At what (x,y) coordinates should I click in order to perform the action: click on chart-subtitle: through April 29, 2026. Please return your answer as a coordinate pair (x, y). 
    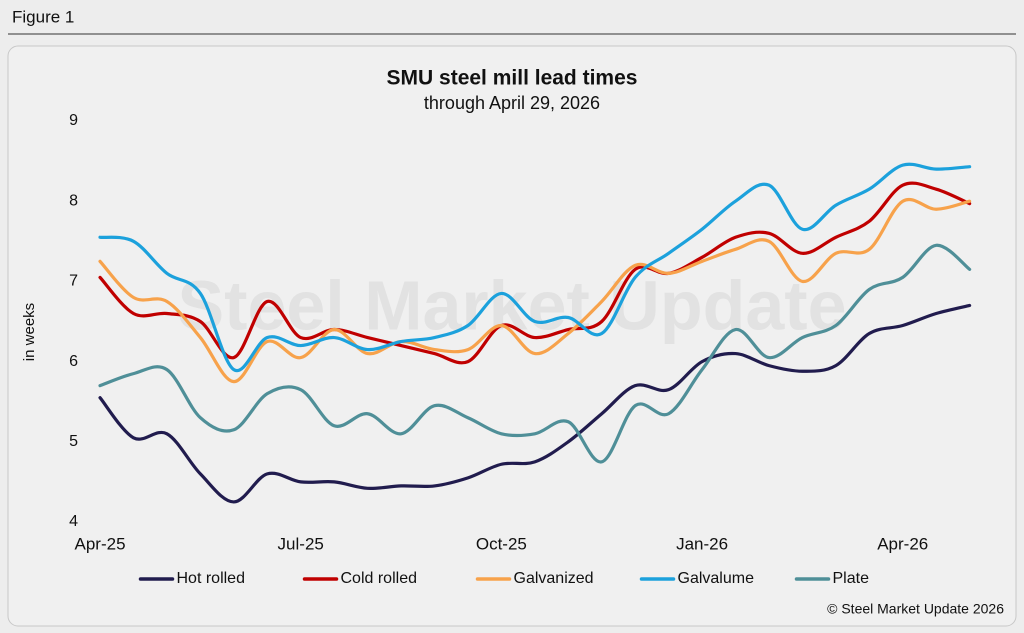
    Looking at the image, I should click on (512, 103).